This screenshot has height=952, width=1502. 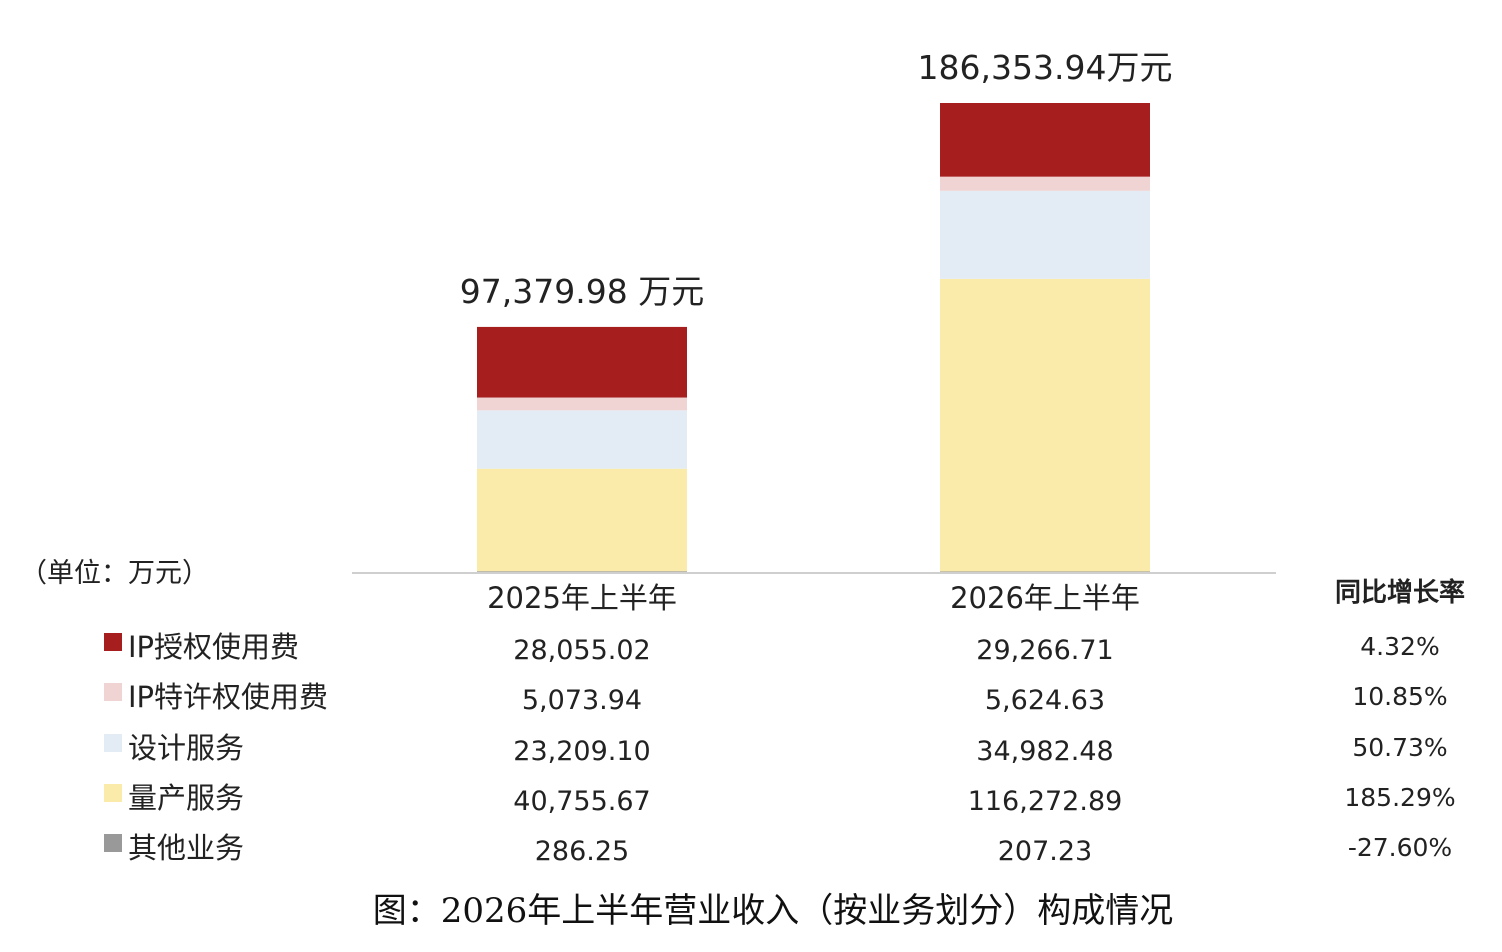 I want to click on table-value: 116,272.89, so click(x=1045, y=801).